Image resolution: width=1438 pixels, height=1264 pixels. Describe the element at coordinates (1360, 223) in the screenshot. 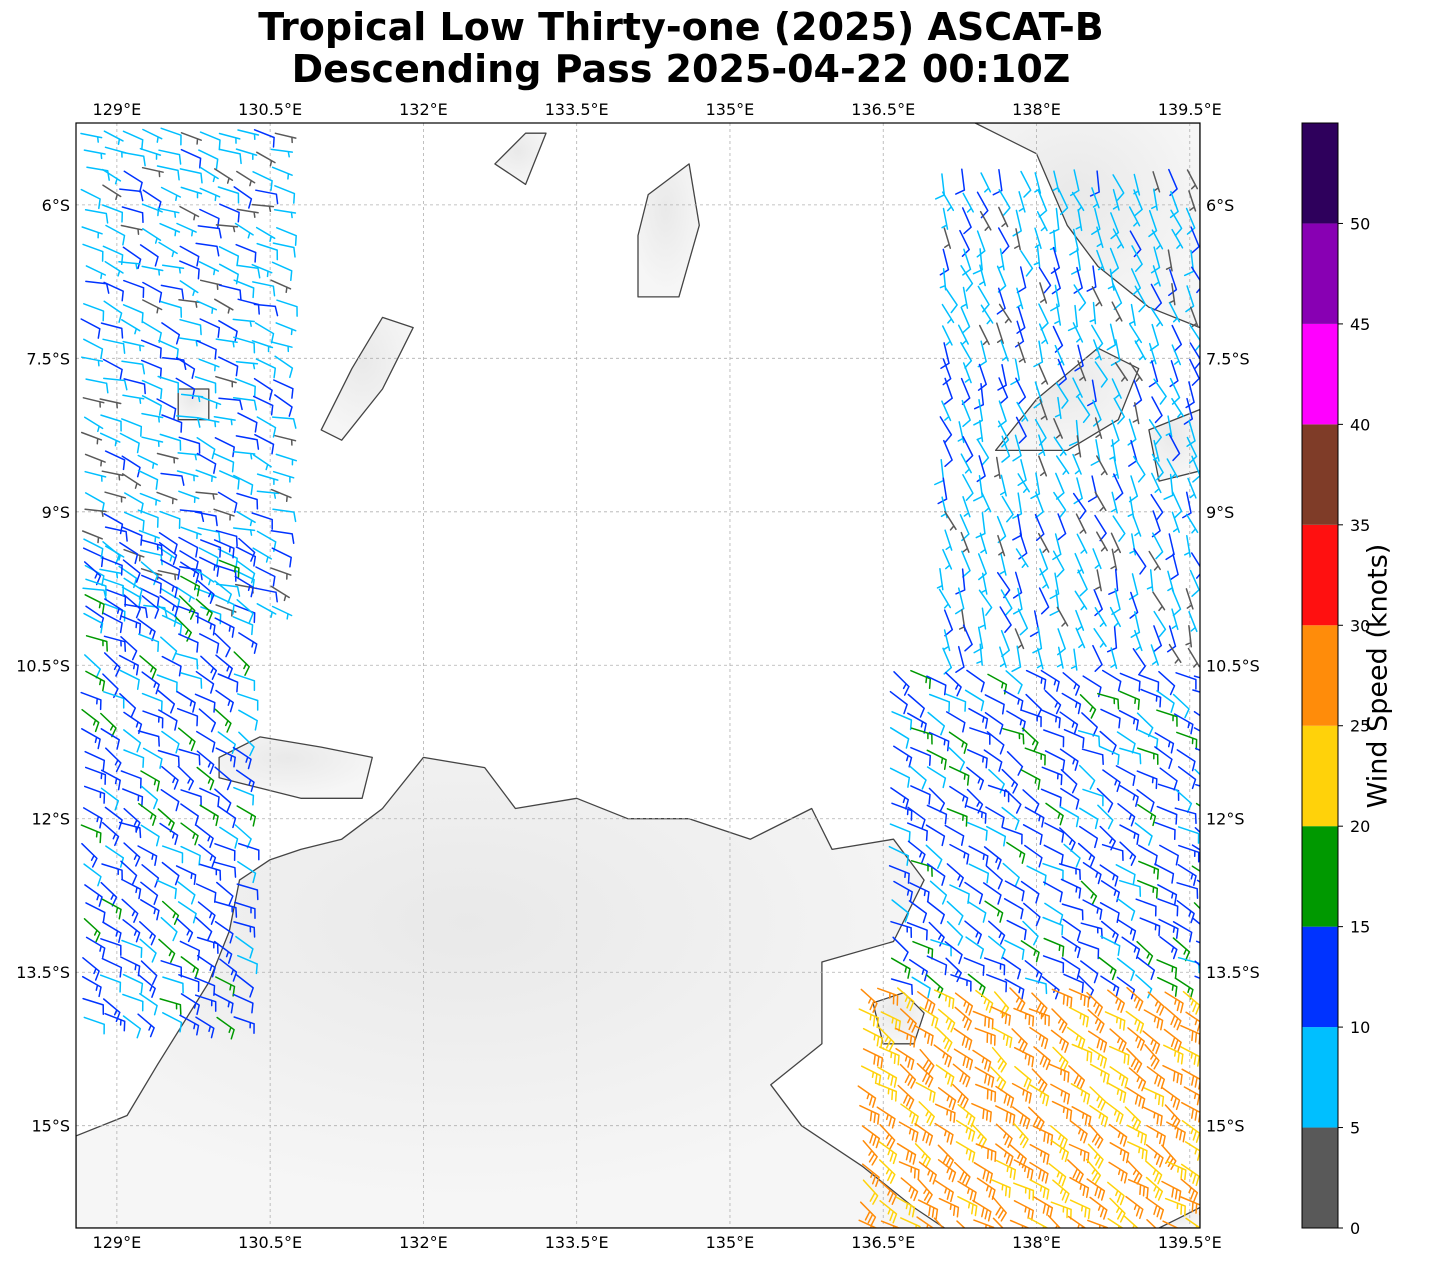

I see `colorbar-tick-label: 50` at that location.